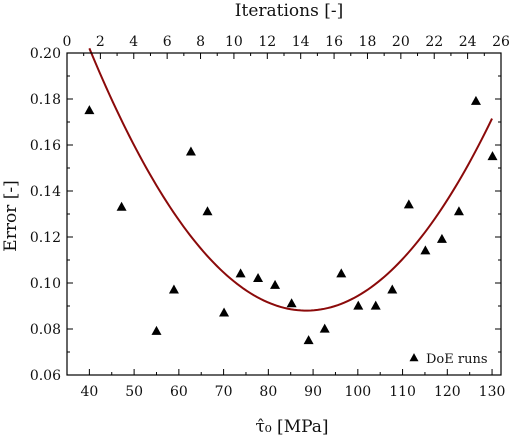 The width and height of the screenshot is (510, 446). I want to click on top-x-tick-label: 6, so click(167, 42).